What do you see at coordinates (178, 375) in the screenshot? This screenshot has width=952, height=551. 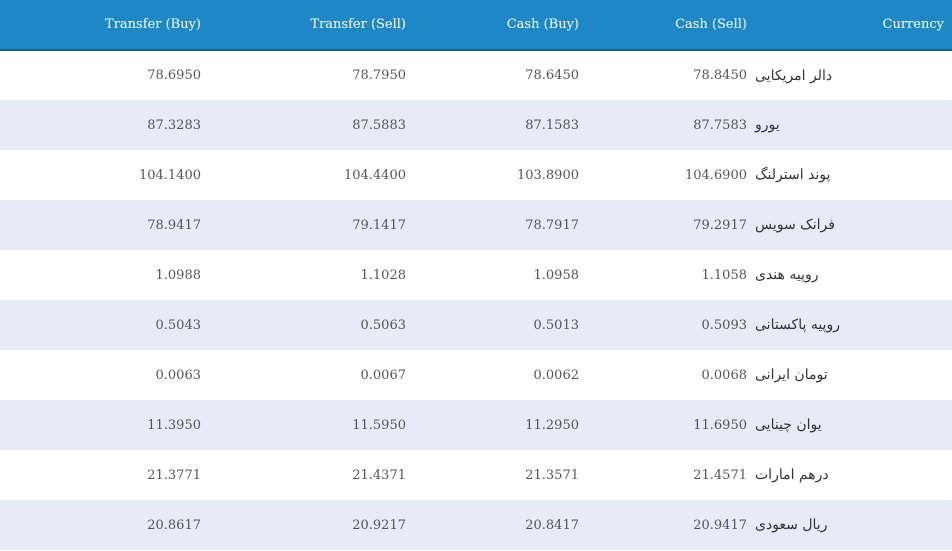 I see `transfer-buy-cell: 0.0063` at bounding box center [178, 375].